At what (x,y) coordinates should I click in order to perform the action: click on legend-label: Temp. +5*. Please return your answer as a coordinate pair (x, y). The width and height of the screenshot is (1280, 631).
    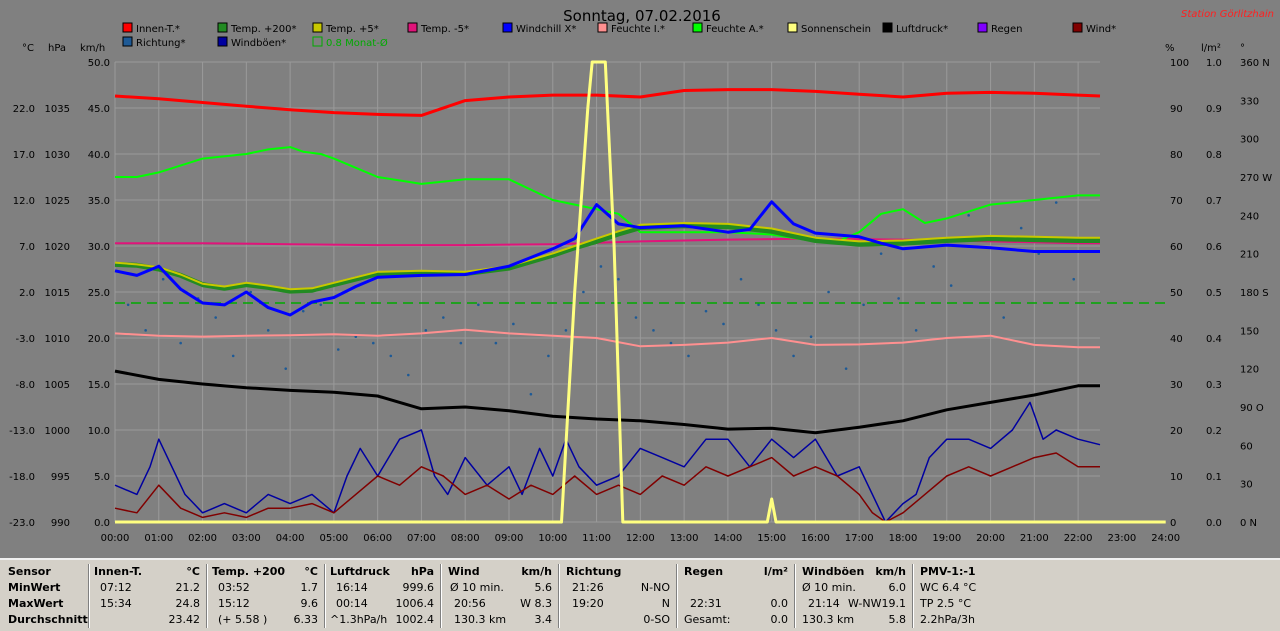
    Looking at the image, I should click on (352, 29).